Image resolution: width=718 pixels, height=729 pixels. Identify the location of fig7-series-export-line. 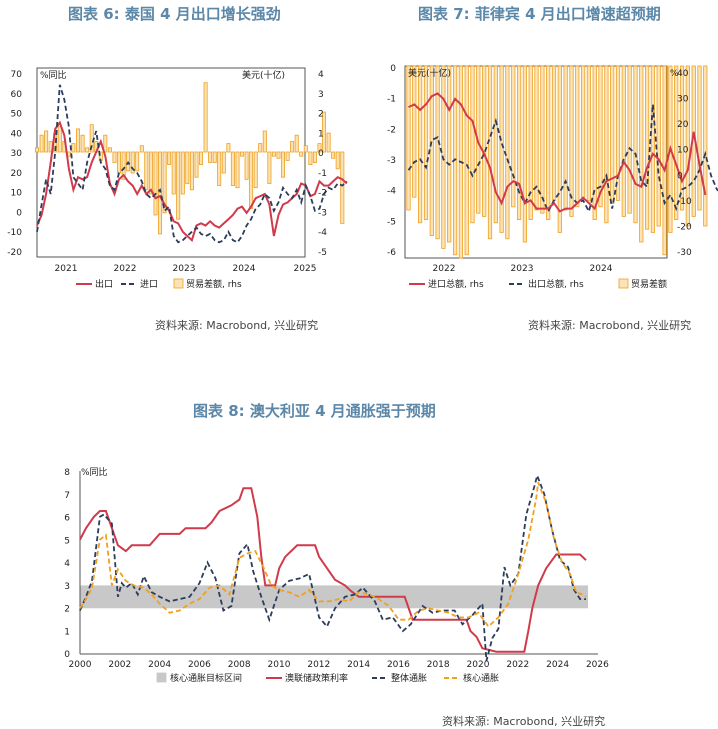
(562, 159).